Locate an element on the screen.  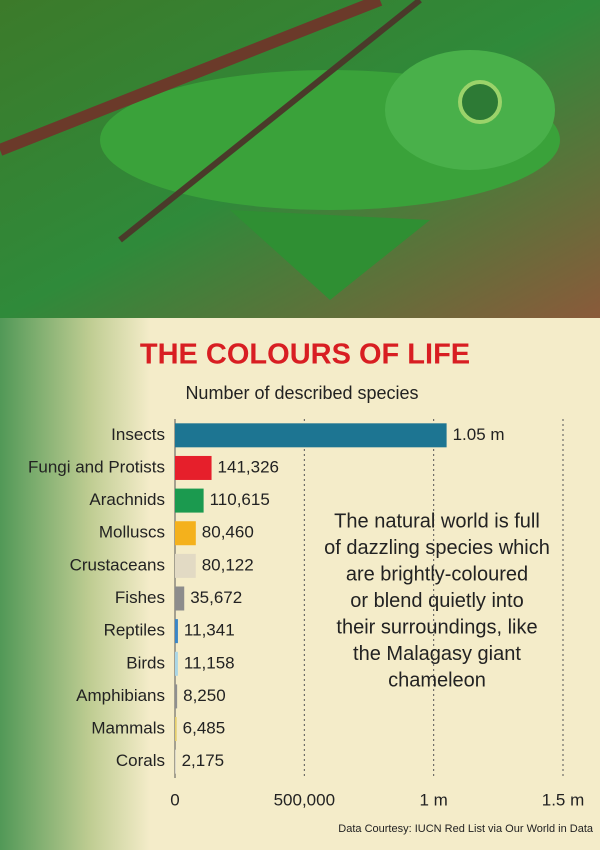
value-label: 11,341 is located at coordinates (209, 630).